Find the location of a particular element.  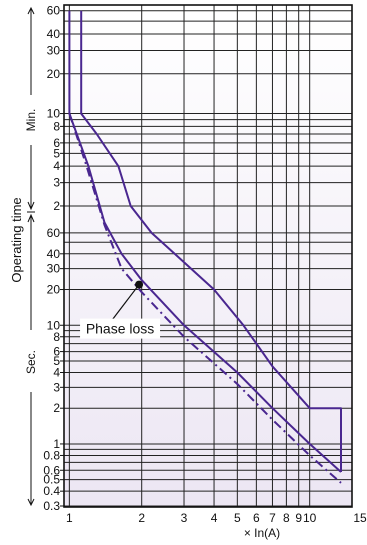

y-tick-label: 0.8 is located at coordinates (51, 455).